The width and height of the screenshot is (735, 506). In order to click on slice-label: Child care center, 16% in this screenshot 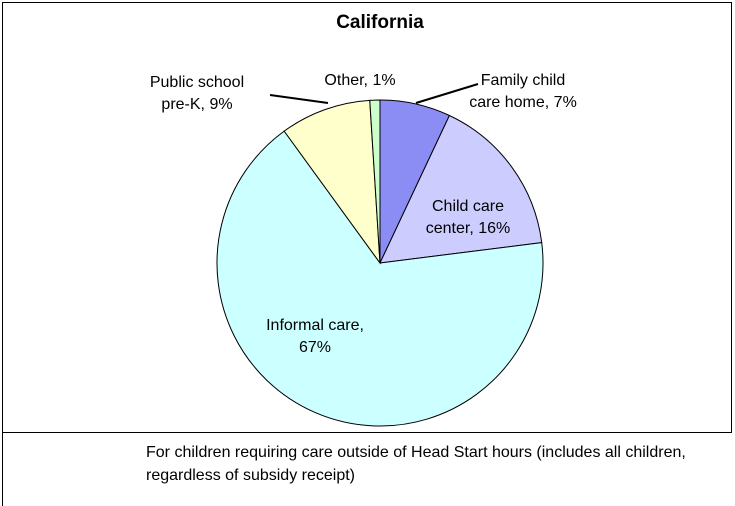, I will do `click(468, 217)`.